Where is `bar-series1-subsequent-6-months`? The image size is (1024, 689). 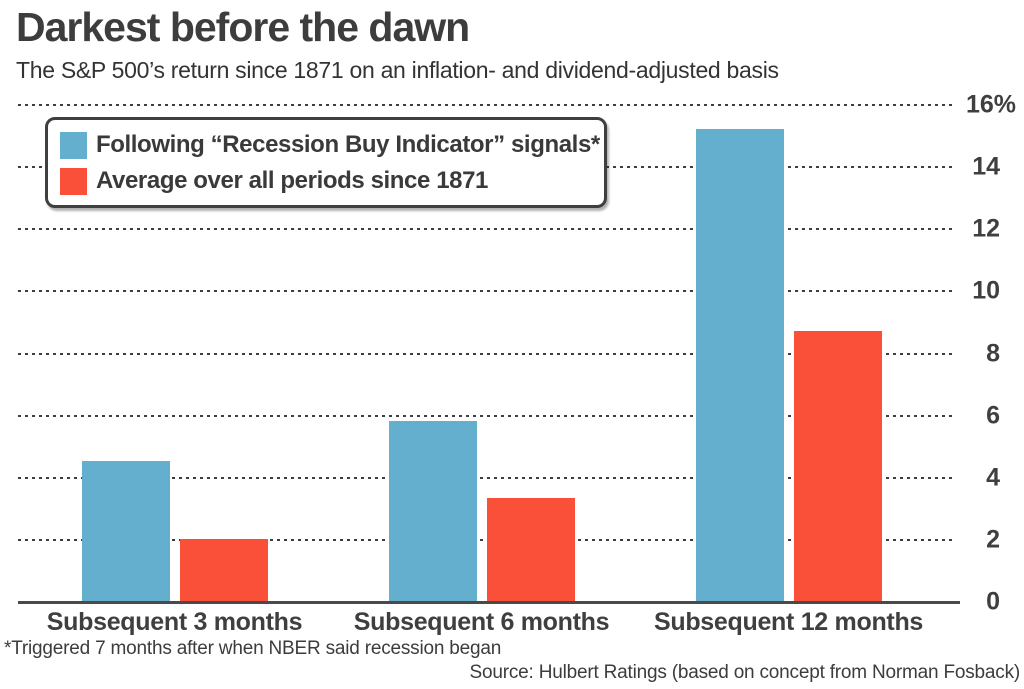 bar-series1-subsequent-6-months is located at coordinates (530, 549).